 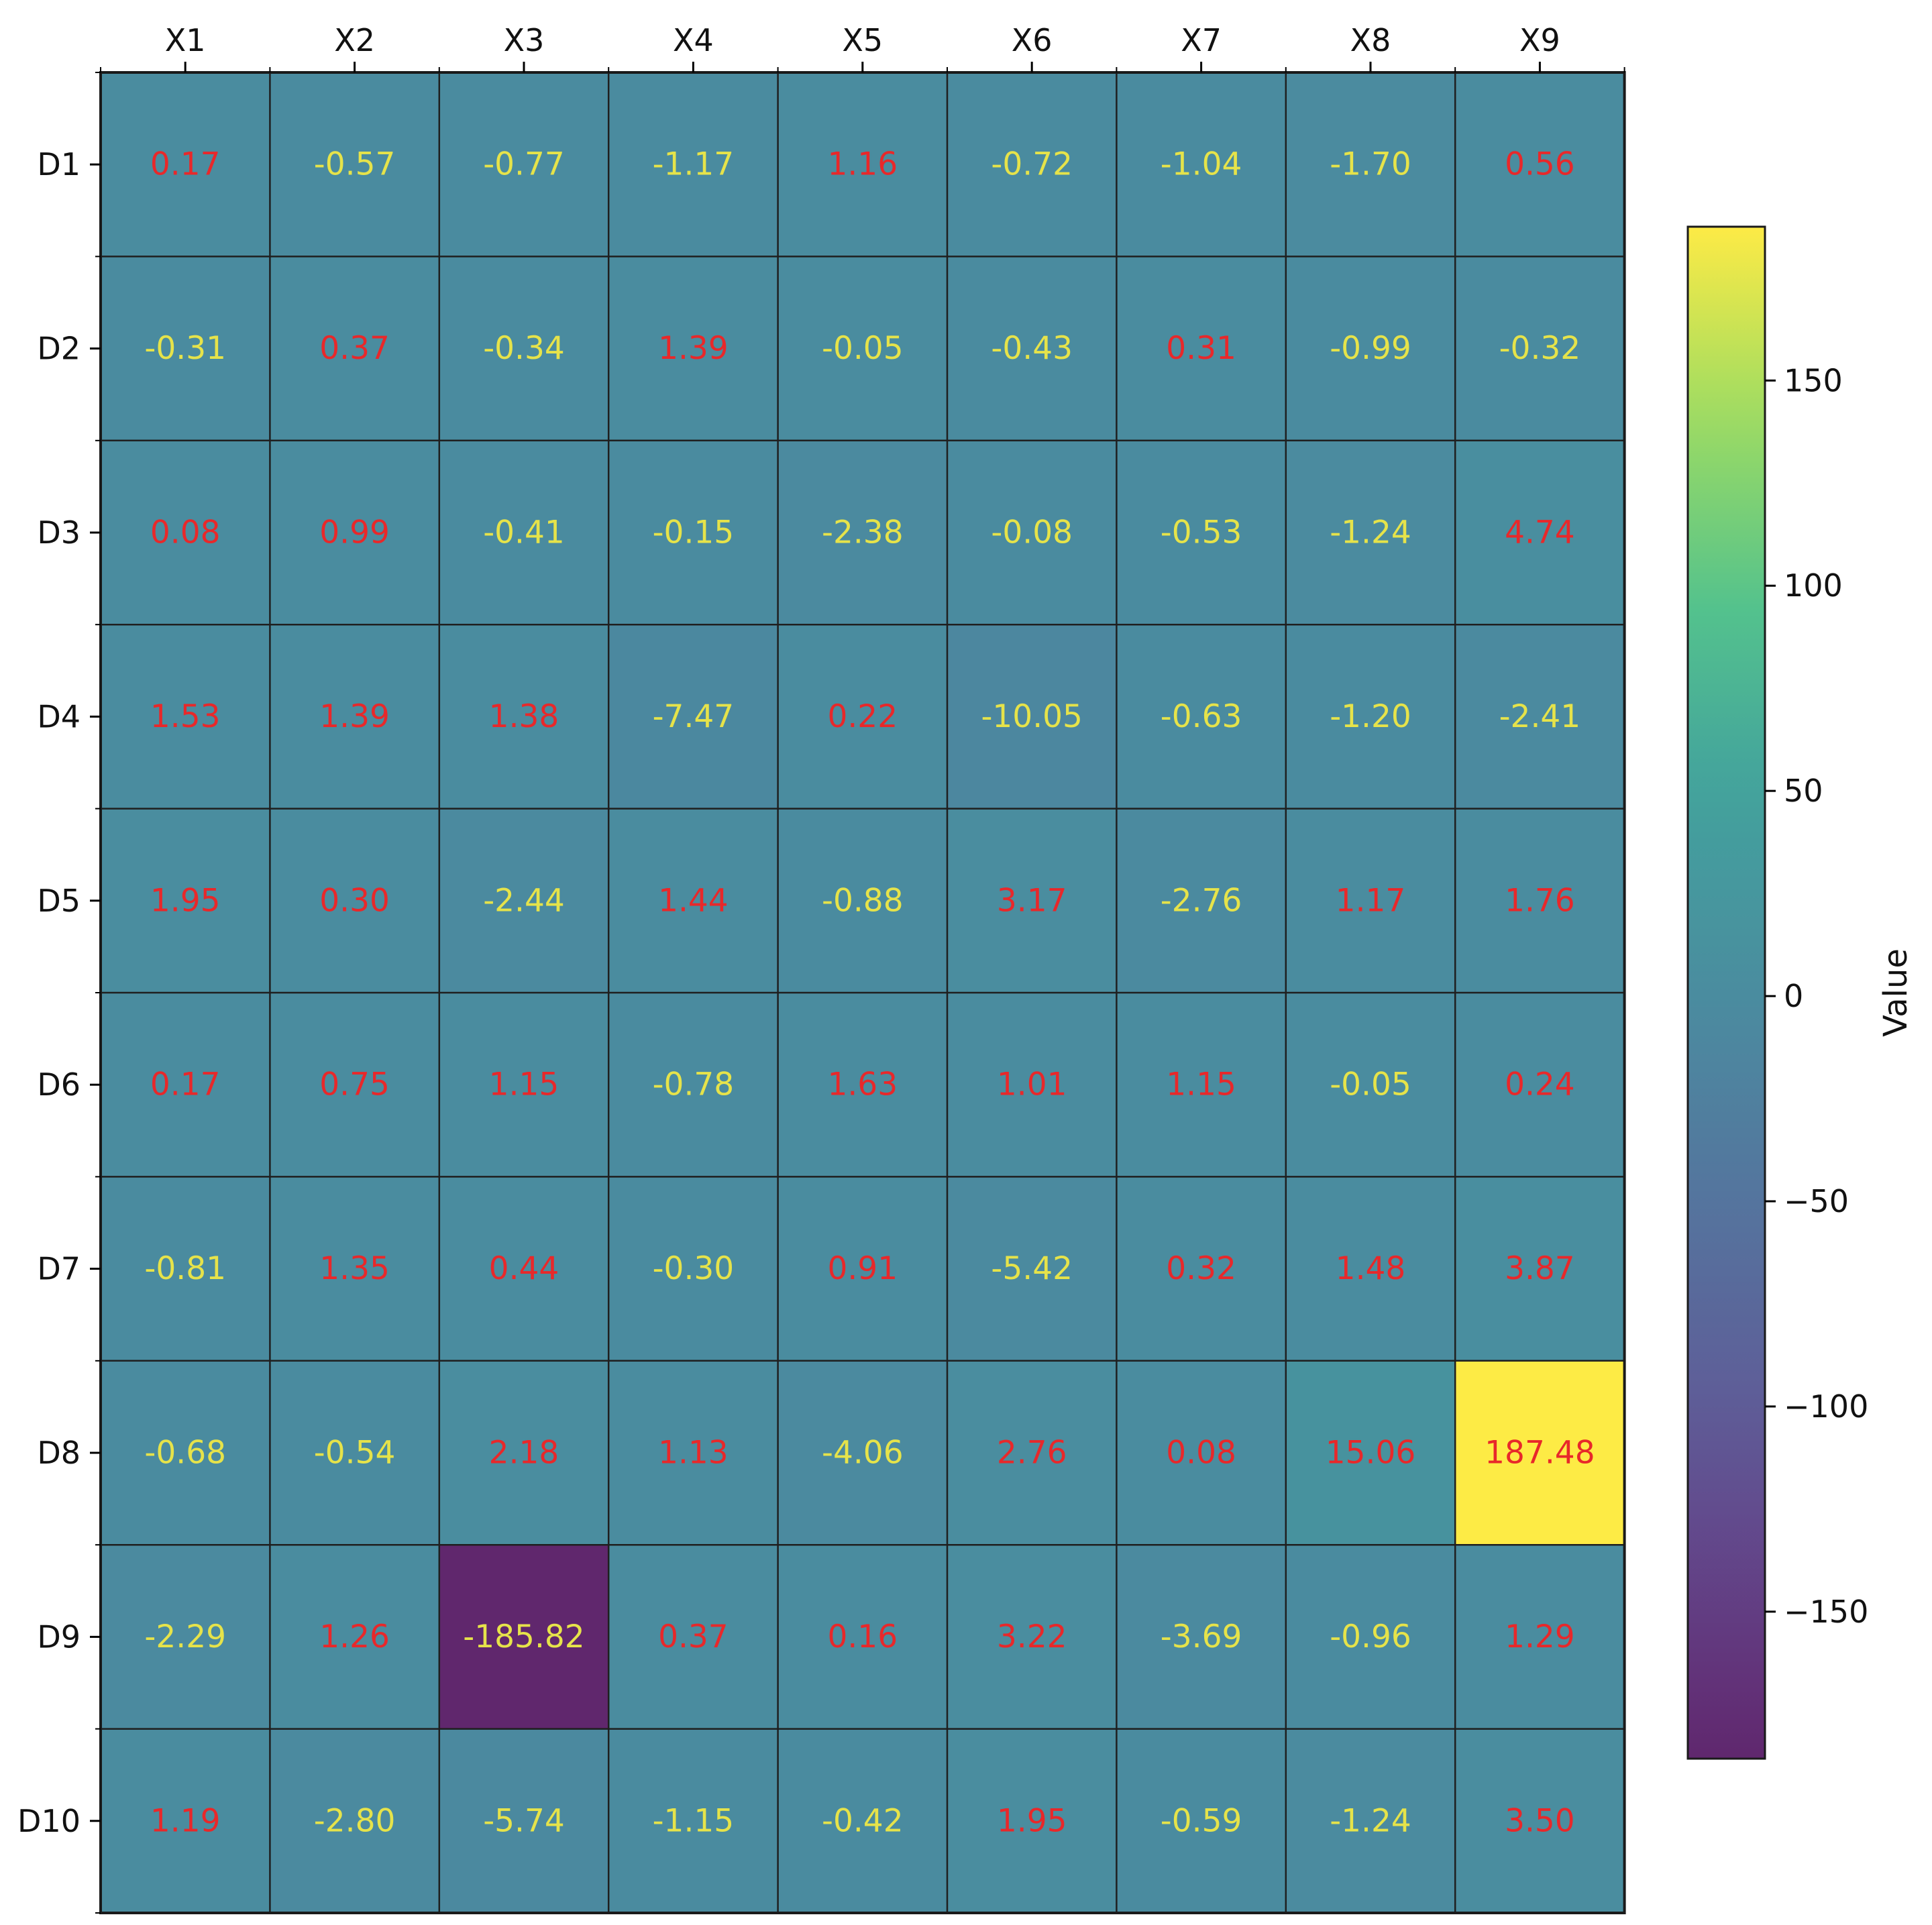 I want to click on cell-value-label: -0.34, so click(x=524, y=349).